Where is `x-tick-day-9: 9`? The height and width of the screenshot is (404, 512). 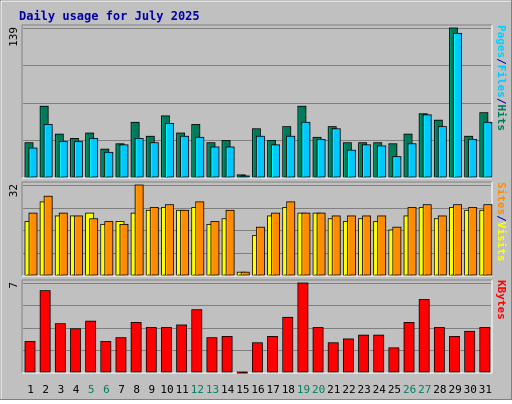 x-tick-day-9: 9 is located at coordinates (152, 389).